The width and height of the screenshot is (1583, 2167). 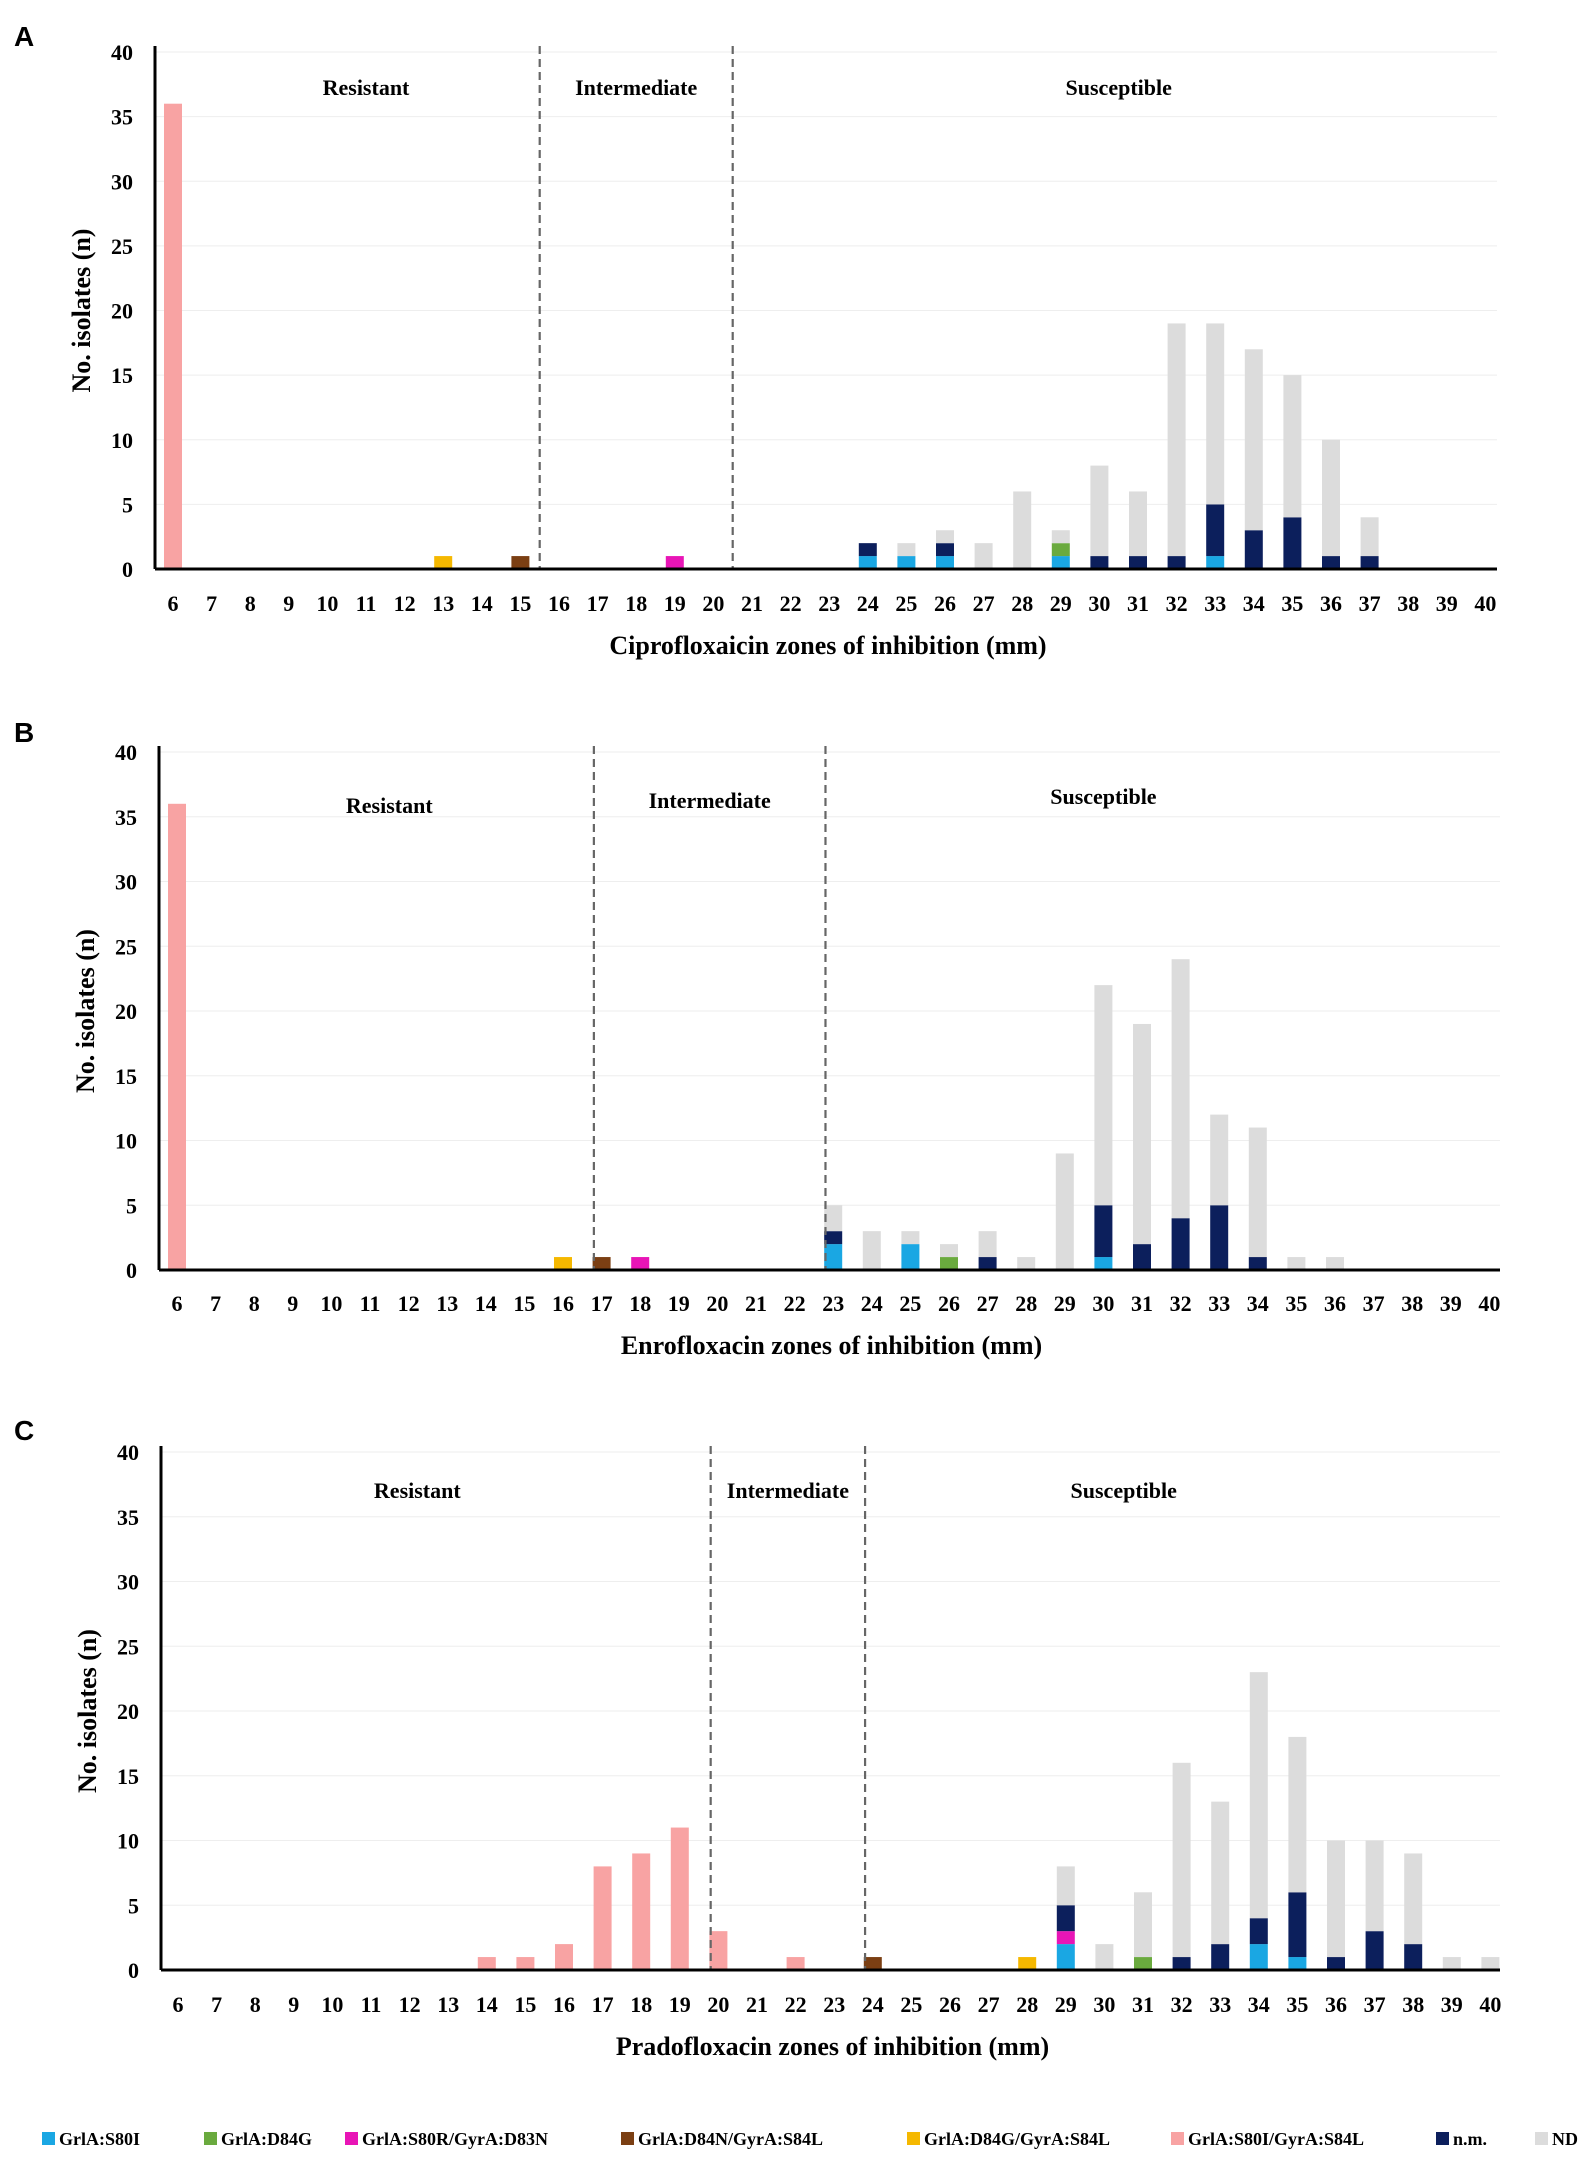 I want to click on panel-a-bar-36-nd, so click(x=1331, y=498).